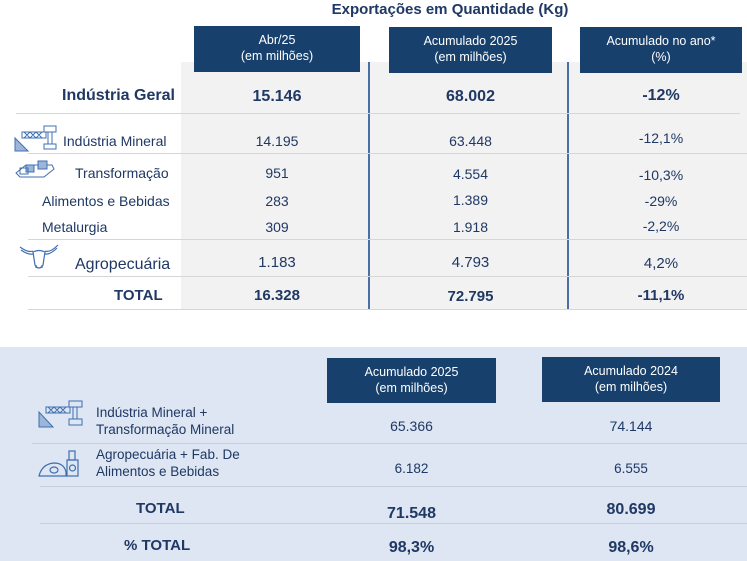 Image resolution: width=747 pixels, height=561 pixels. Describe the element at coordinates (470, 174) in the screenshot. I see `cell-value: 4.554` at that location.